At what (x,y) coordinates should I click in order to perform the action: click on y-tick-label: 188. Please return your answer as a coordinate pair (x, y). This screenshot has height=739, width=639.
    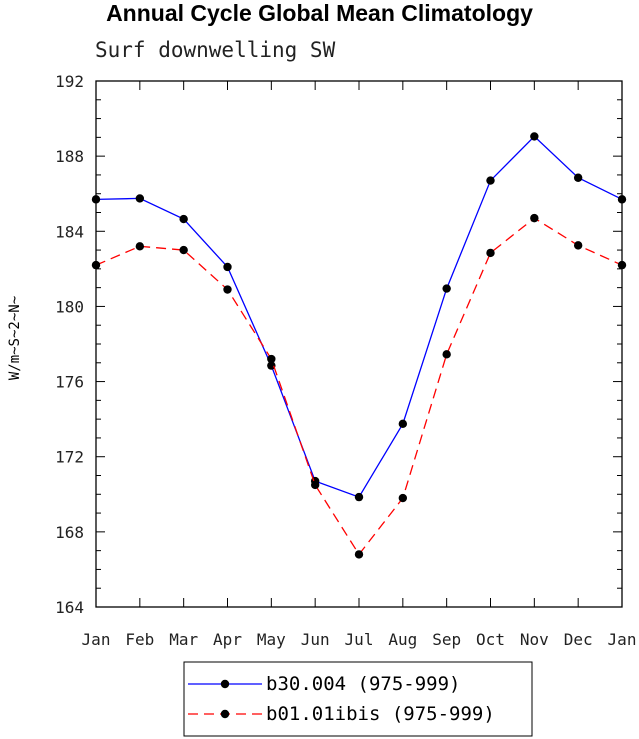
    Looking at the image, I should click on (69, 156).